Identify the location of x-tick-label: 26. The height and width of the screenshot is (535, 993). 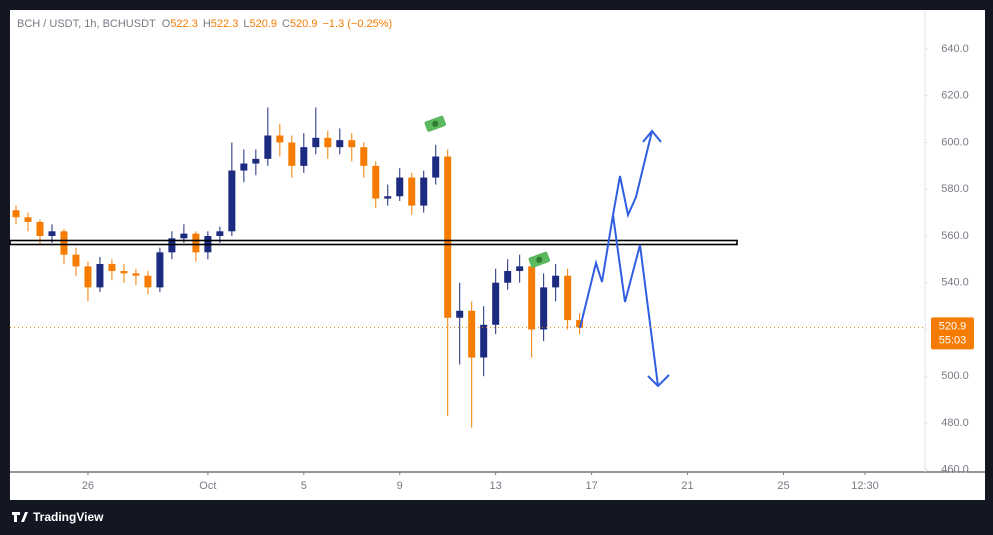
(88, 486).